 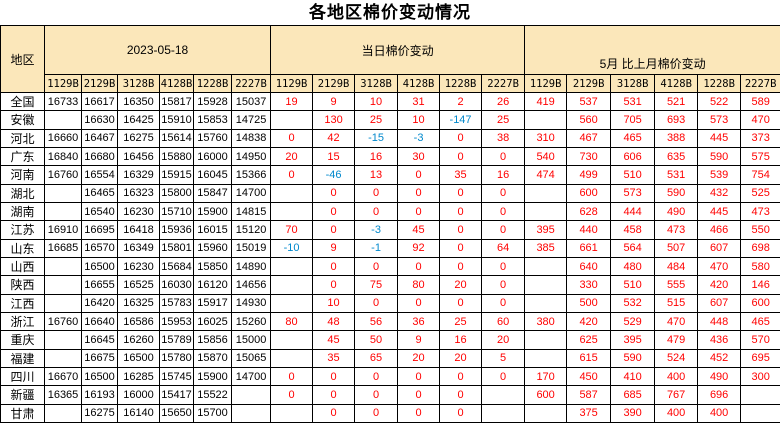 What do you see at coordinates (22, 230) in the screenshot?
I see `region-cell: 江苏` at bounding box center [22, 230].